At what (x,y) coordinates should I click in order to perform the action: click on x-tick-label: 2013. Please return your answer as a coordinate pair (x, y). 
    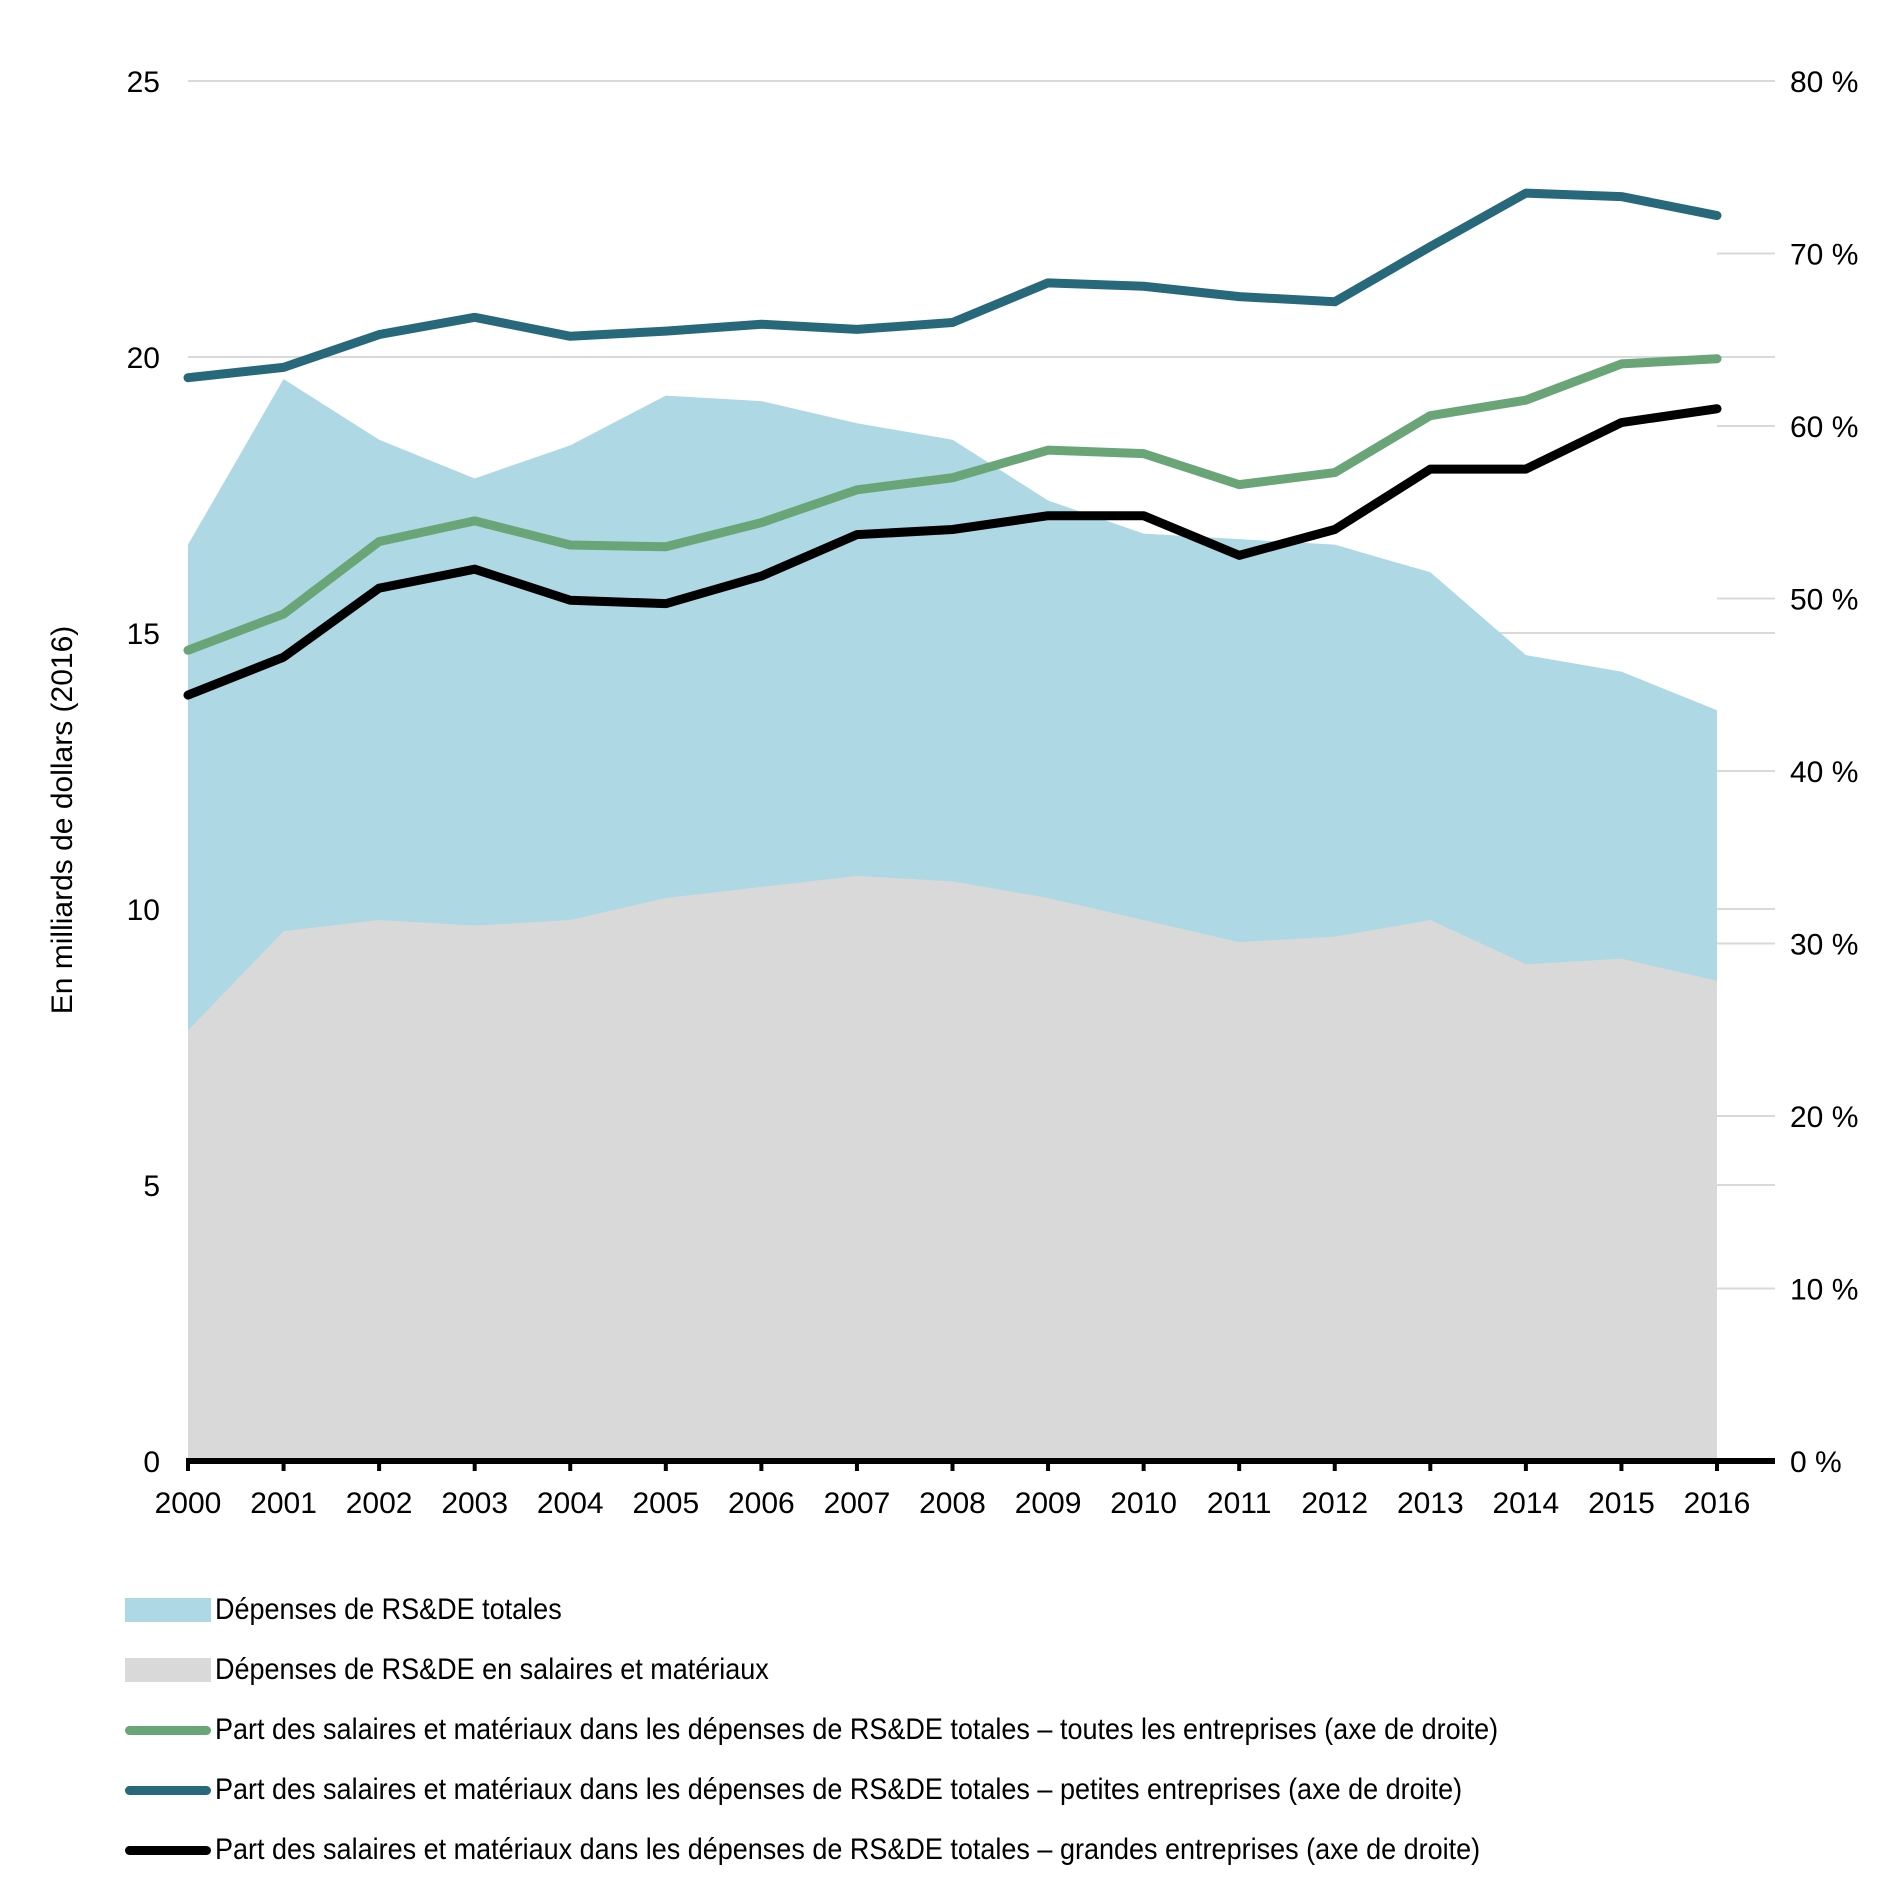
    Looking at the image, I should click on (1430, 1503).